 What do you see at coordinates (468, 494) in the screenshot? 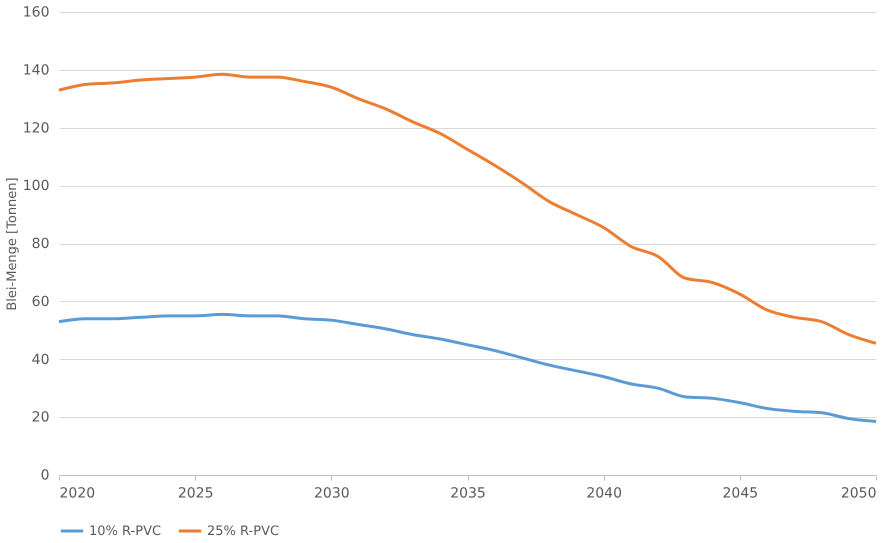
I see `x-tick-label: 2035` at bounding box center [468, 494].